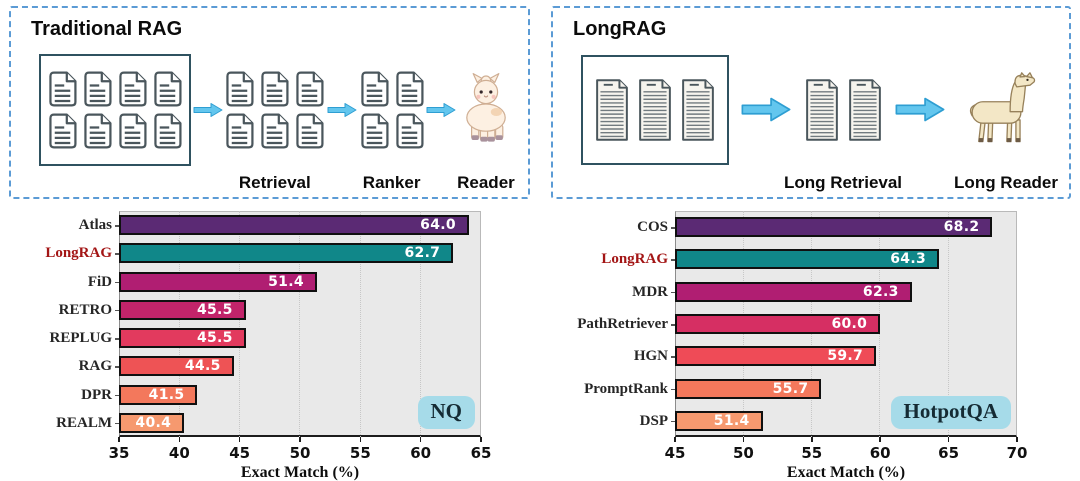  What do you see at coordinates (880, 453) in the screenshot?
I see `x-tick-label: 60` at bounding box center [880, 453].